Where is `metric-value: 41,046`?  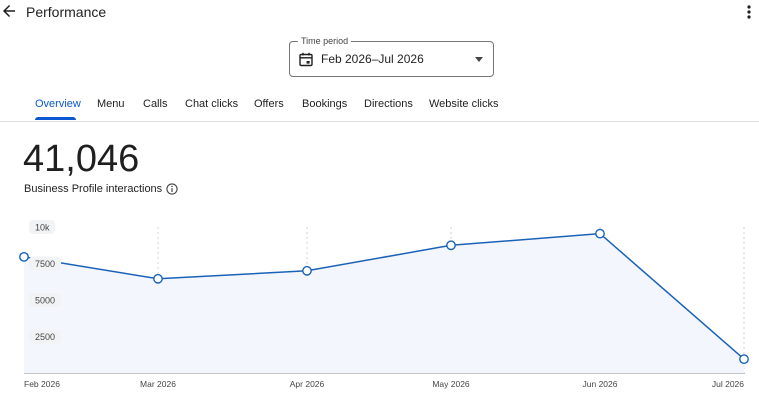
metric-value: 41,046 is located at coordinates (81, 159).